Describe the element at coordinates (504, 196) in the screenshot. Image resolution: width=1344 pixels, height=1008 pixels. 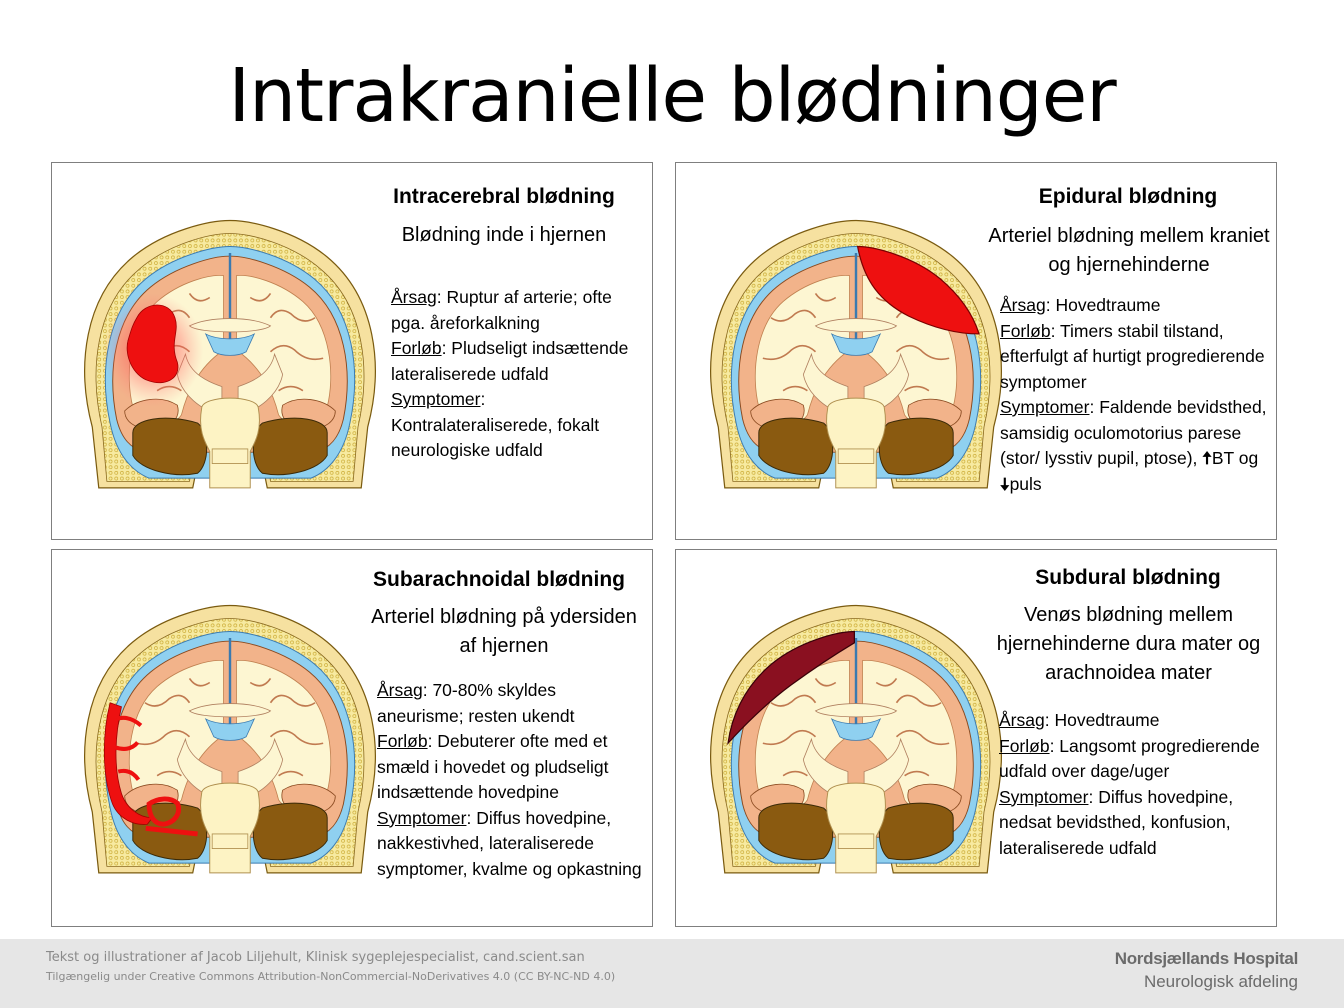
I see `panel-title: Intracerebral blødning` at that location.